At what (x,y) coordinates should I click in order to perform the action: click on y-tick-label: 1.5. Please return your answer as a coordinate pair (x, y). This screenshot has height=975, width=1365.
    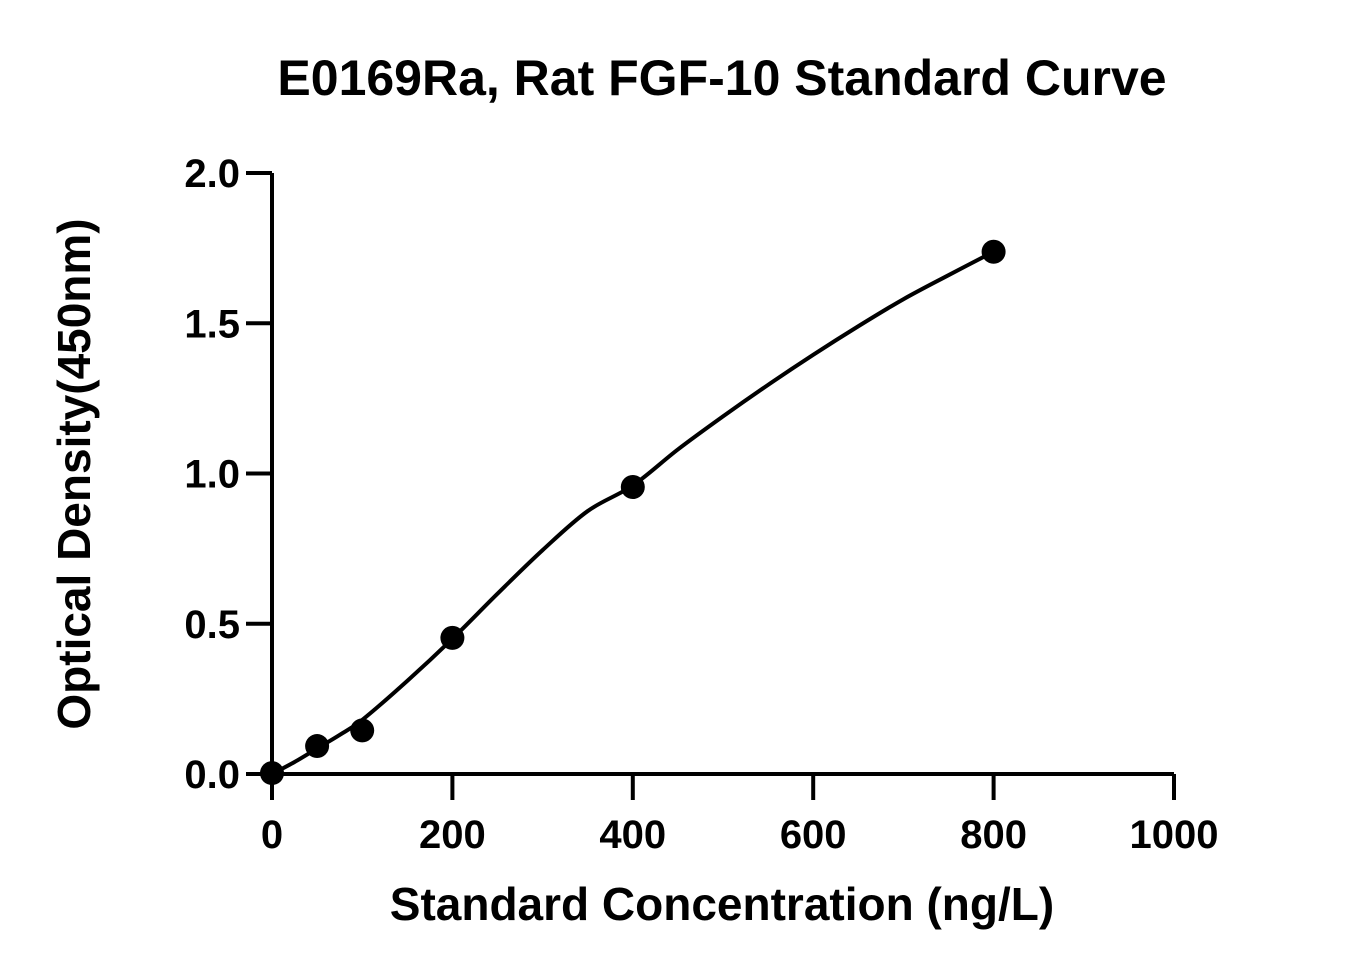
    Looking at the image, I should click on (212, 324).